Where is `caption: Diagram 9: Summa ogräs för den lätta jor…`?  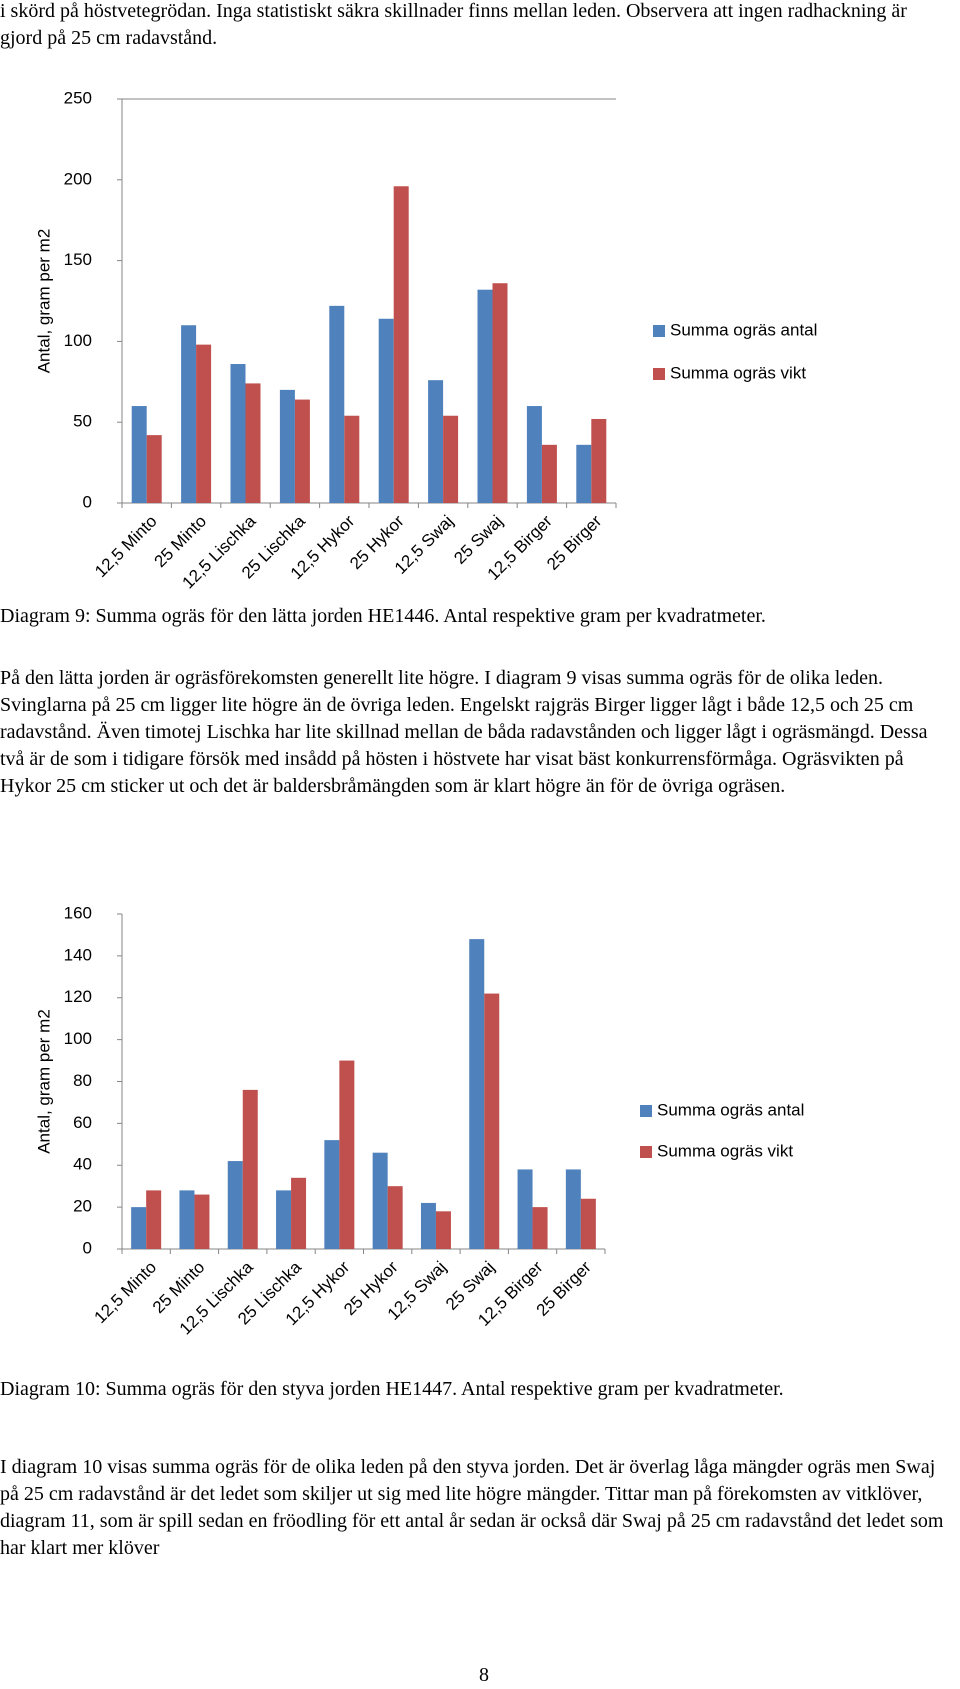
caption: Diagram 9: Summa ogräs för den lätta jor… is located at coordinates (383, 616).